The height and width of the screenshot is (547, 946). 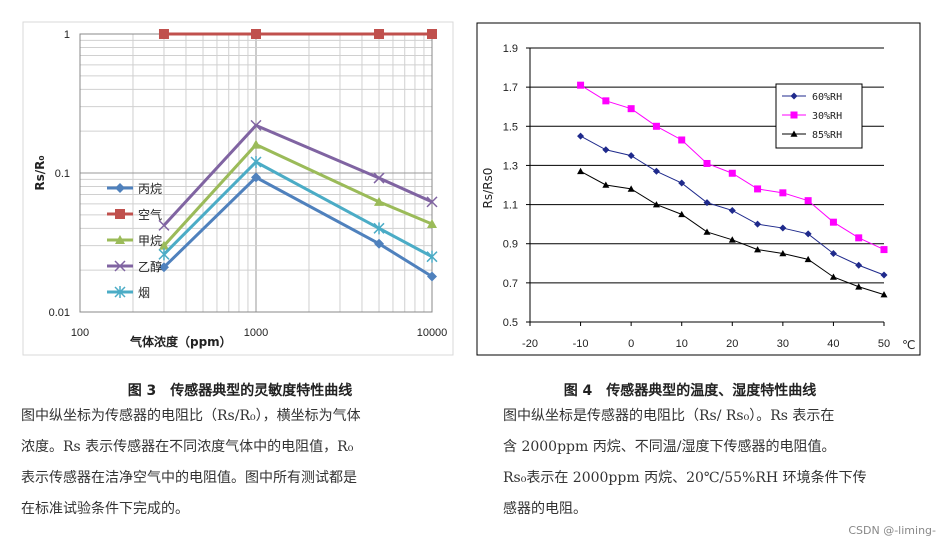 I want to click on y-tick-label: 1.9, so click(x=510, y=49).